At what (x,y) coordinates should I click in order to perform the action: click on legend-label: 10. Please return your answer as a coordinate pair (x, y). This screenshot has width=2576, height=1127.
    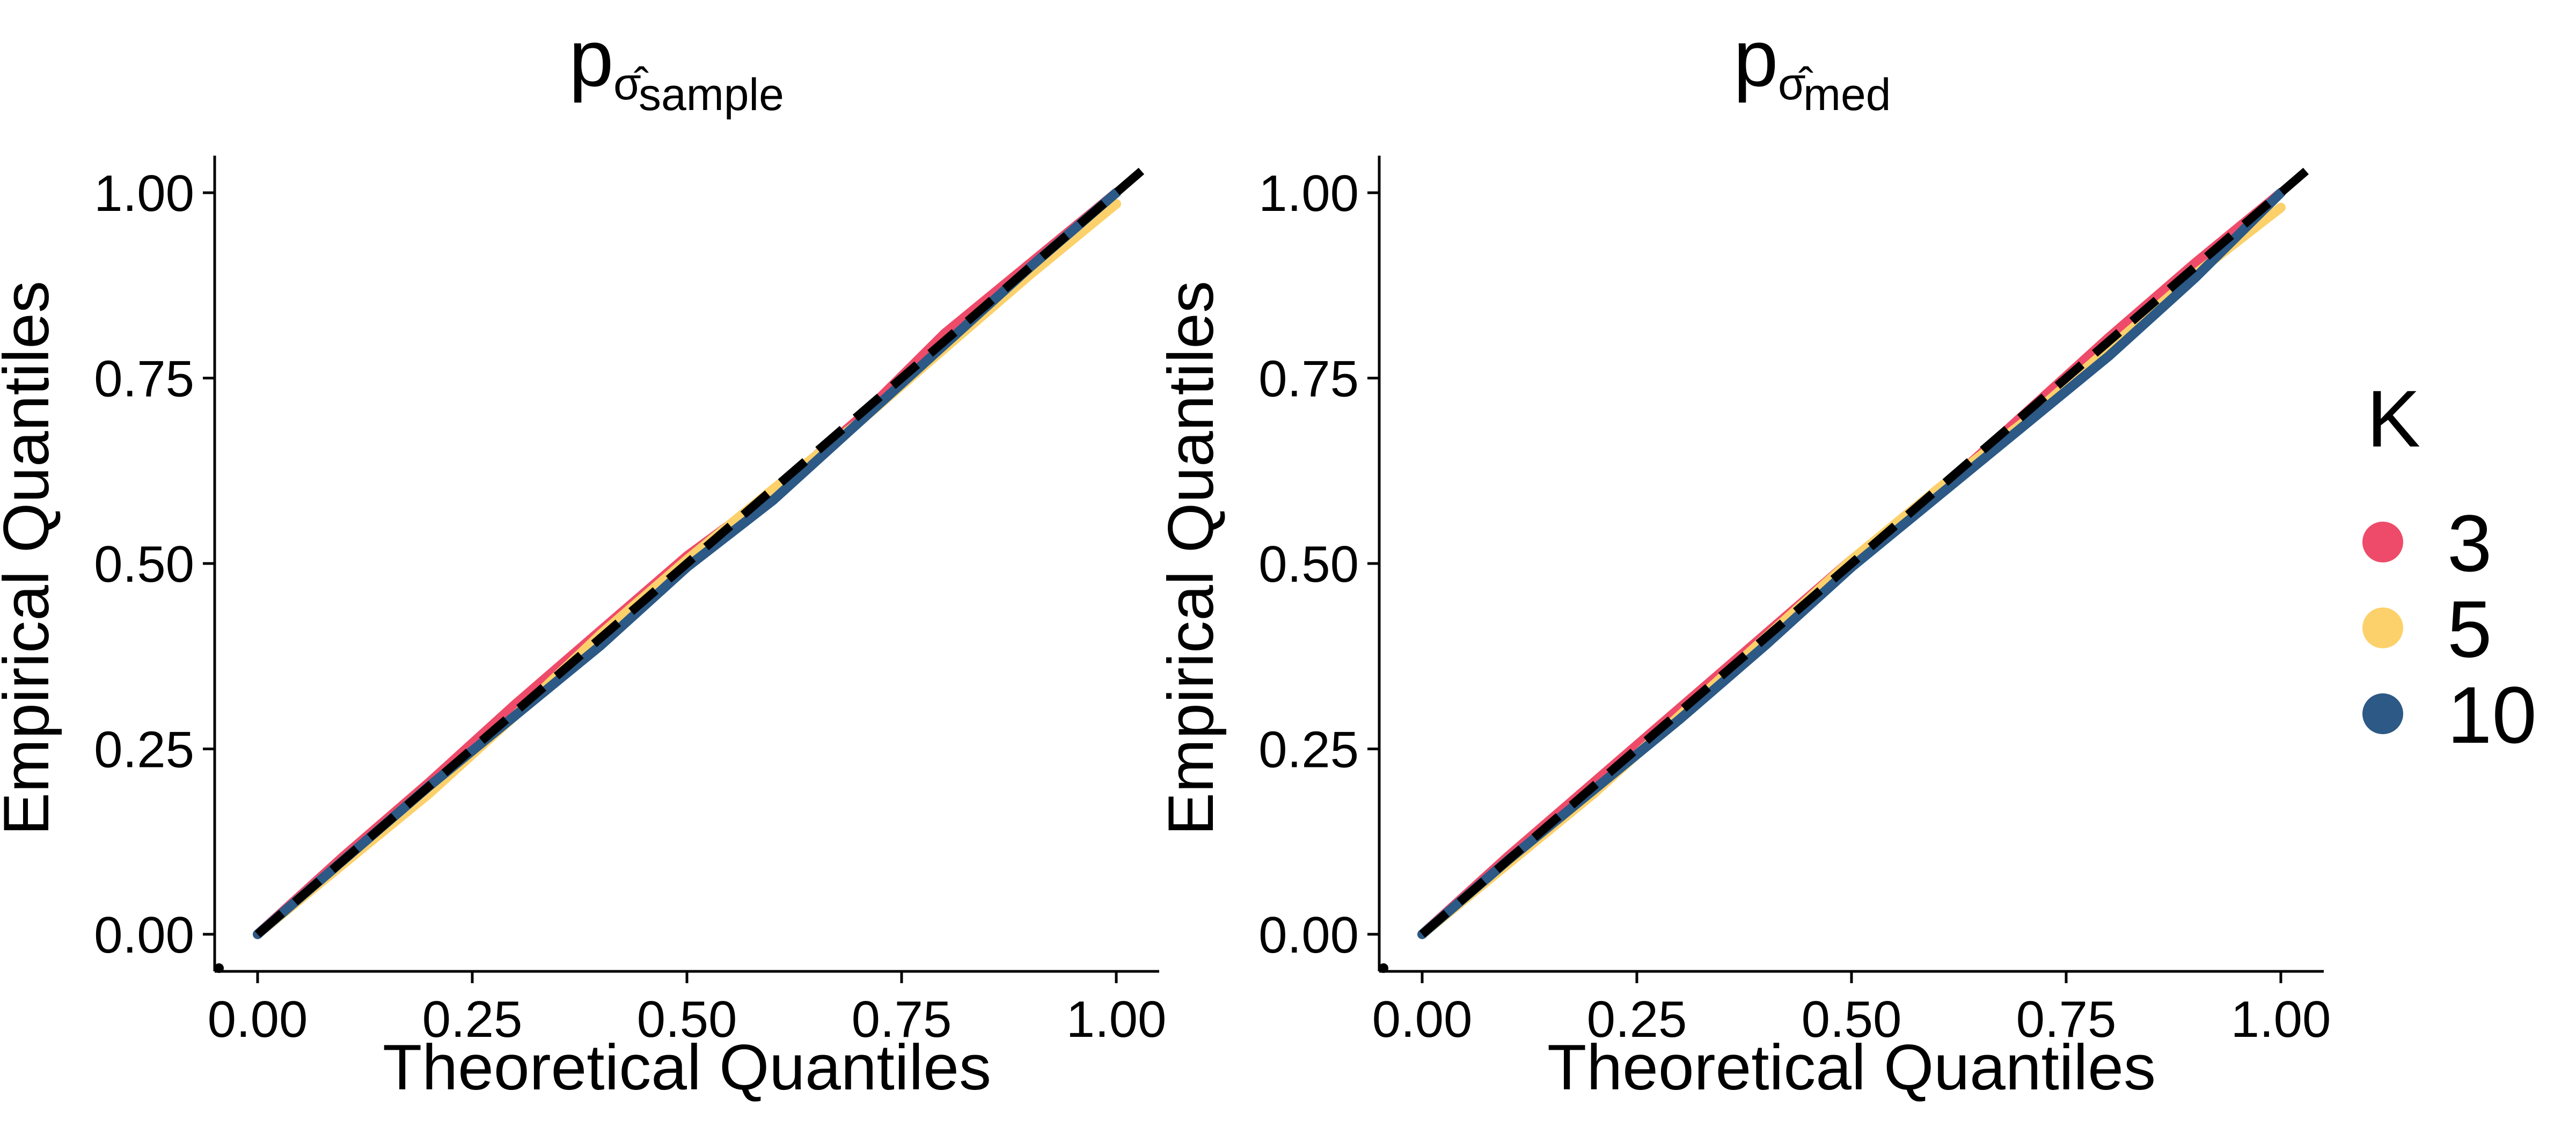
    Looking at the image, I should click on (2492, 715).